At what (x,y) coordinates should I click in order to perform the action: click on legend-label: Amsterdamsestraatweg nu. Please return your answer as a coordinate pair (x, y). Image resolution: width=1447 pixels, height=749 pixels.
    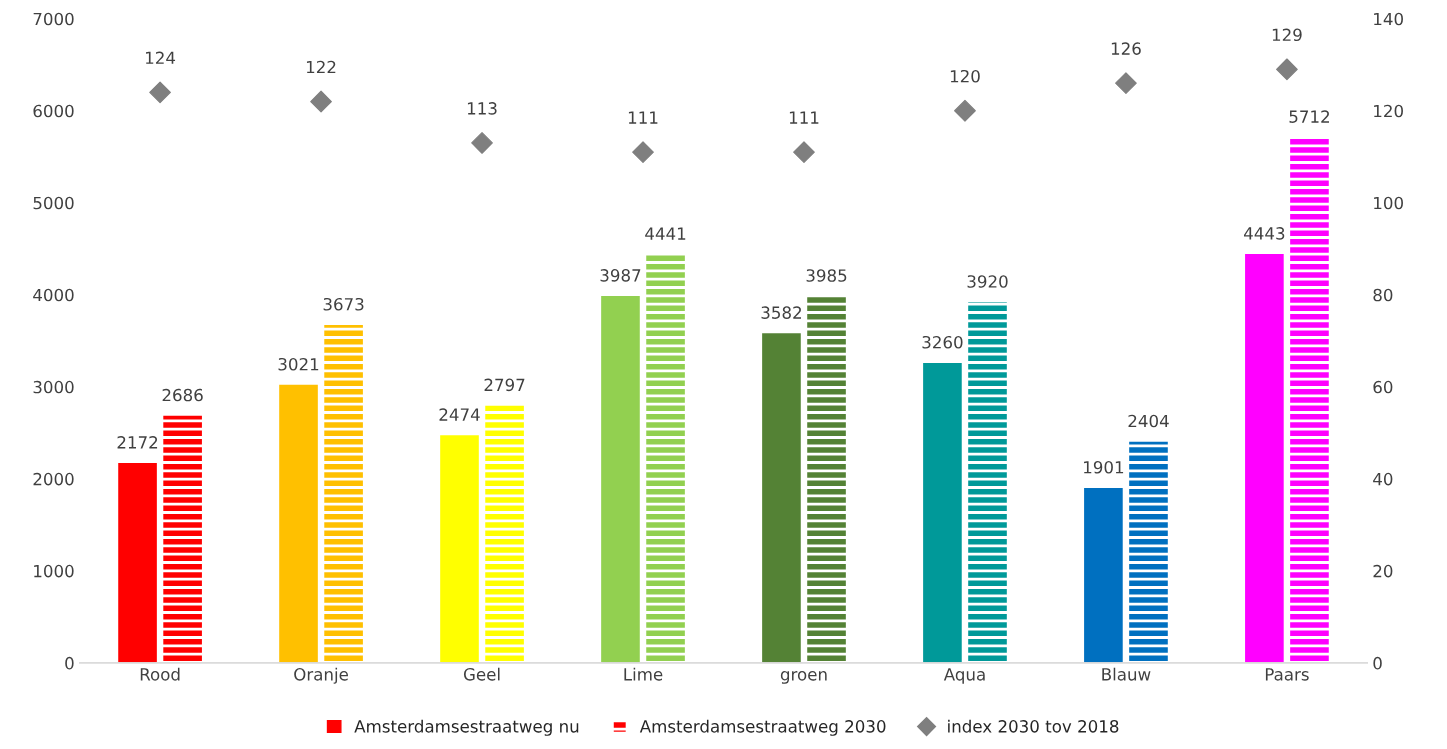
    Looking at the image, I should click on (466, 727).